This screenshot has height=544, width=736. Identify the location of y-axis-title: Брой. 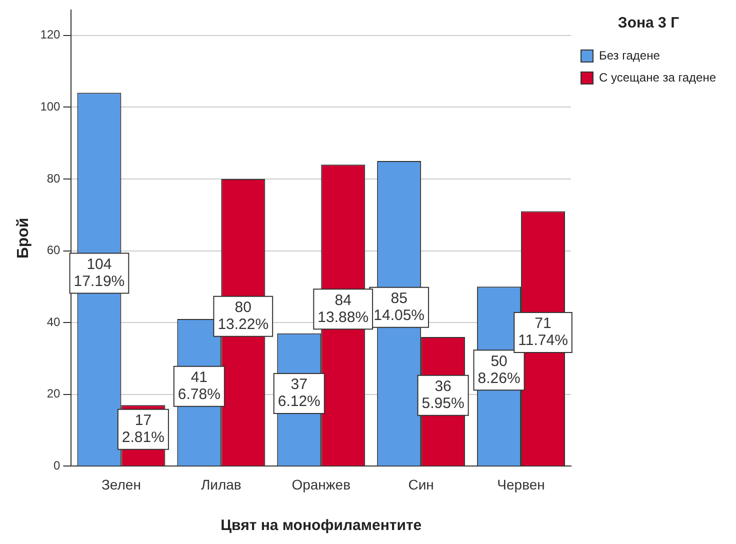
(23, 238).